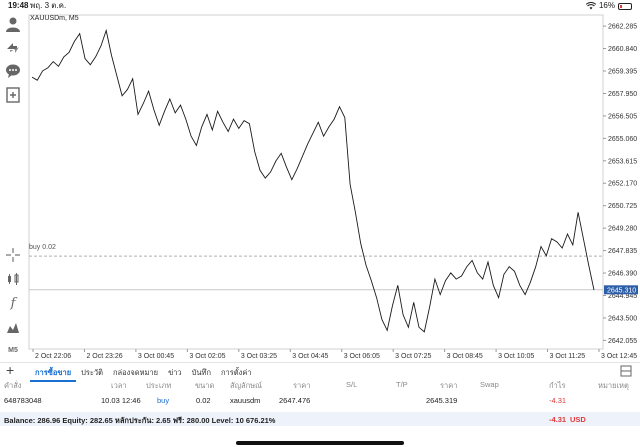 The width and height of the screenshot is (640, 447). What do you see at coordinates (619, 356) in the screenshot?
I see `time-tick-label: 3 Oct 12:45` at bounding box center [619, 356].